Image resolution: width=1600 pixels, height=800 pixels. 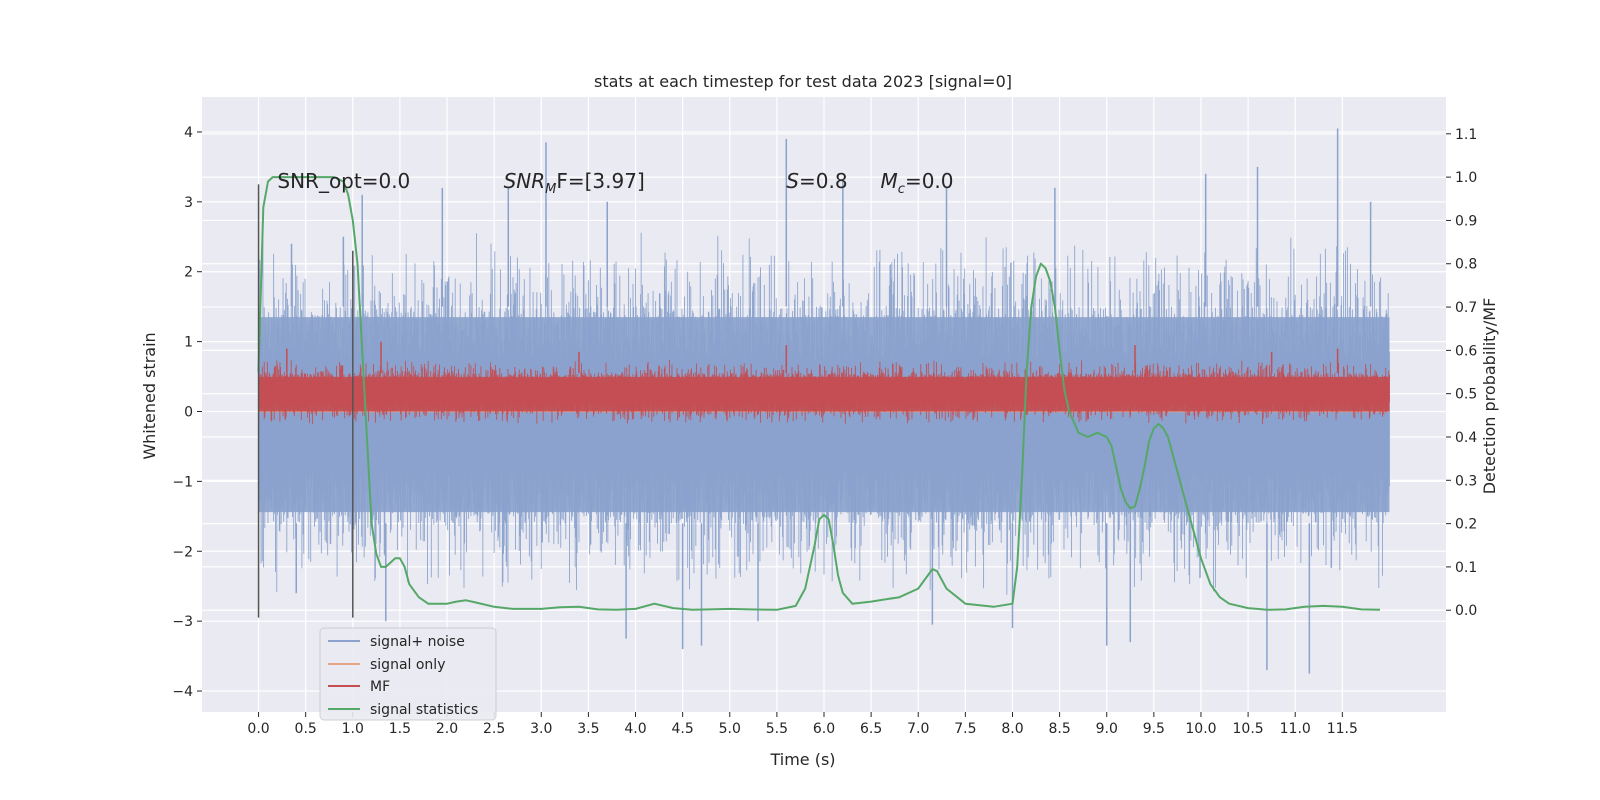 What do you see at coordinates (1466, 525) in the screenshot?
I see `y-tick-right-label: 0.2` at bounding box center [1466, 525].